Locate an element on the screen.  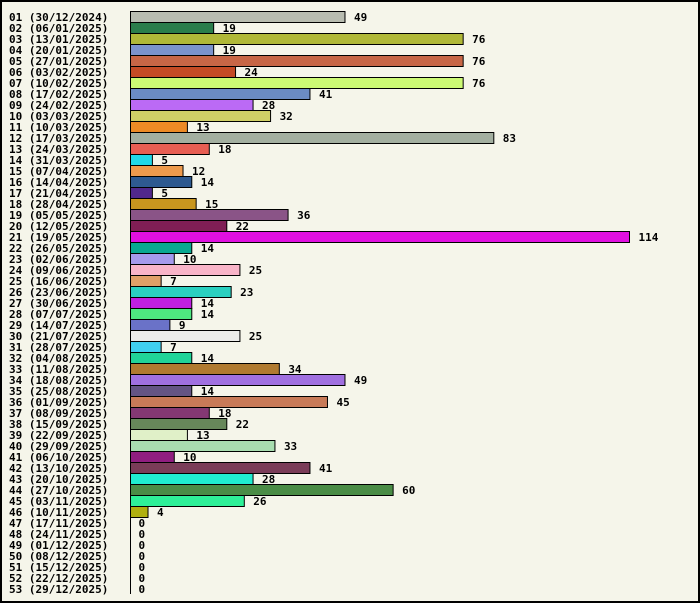
category-label: 22 (26/05/2025) is located at coordinates (58, 248).